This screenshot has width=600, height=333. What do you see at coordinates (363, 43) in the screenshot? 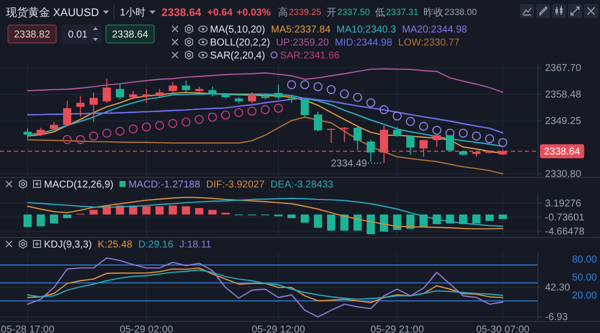
I see `text: MID:2344.98` at bounding box center [363, 43].